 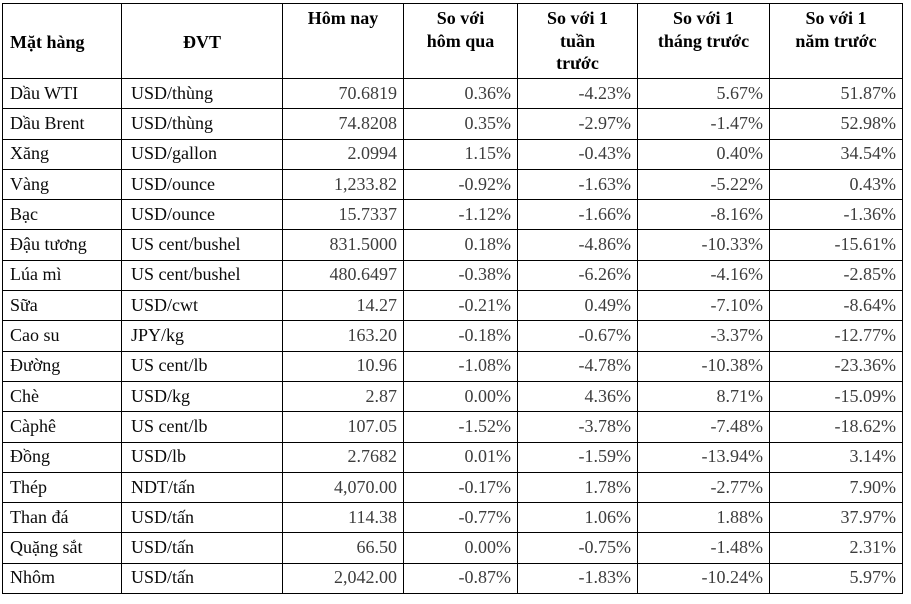 I want to click on cell-vs-yesterday: -0.17%, so click(x=460, y=487).